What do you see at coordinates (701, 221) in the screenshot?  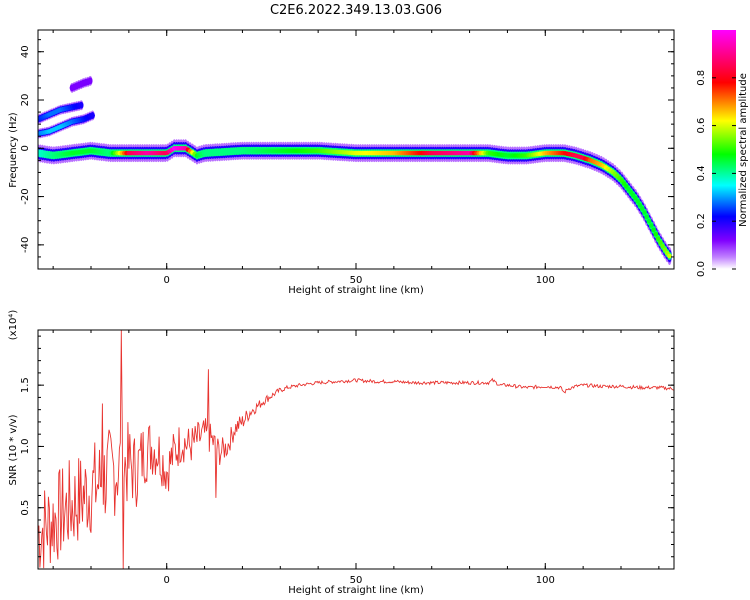 I see `colorbar-tick-label: 0.2` at bounding box center [701, 221].